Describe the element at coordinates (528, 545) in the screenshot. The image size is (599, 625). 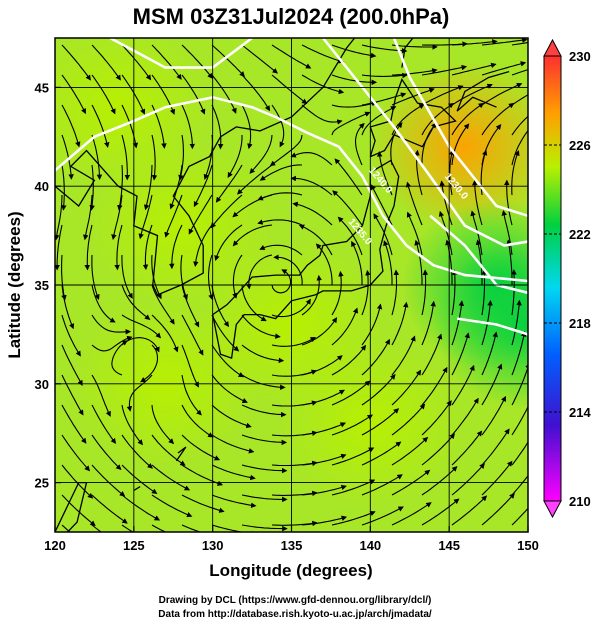
I see `x-tick-label: 150` at that location.